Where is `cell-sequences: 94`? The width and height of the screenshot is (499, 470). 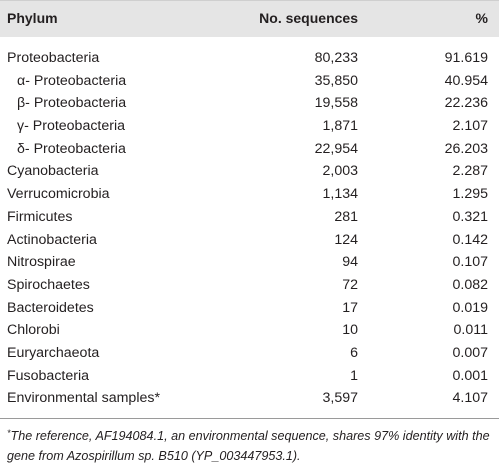
cell-sequences: 94 is located at coordinates (350, 262).